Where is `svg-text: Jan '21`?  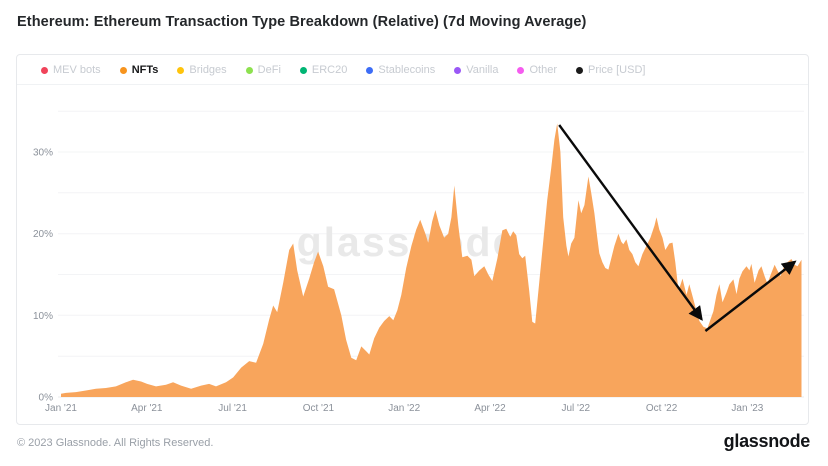
svg-text: Jan '21 is located at coordinates (61, 408).